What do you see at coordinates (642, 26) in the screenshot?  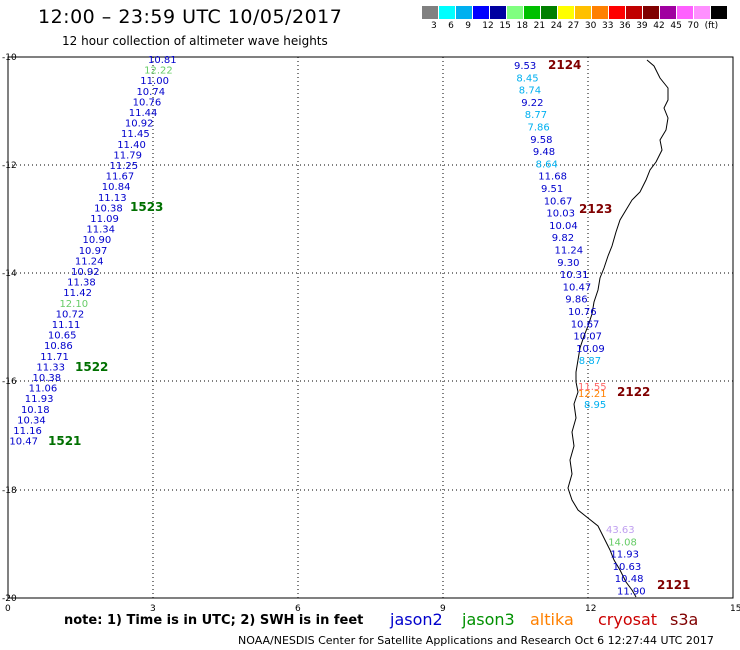 I see `color-scale-label: 39` at bounding box center [642, 26].